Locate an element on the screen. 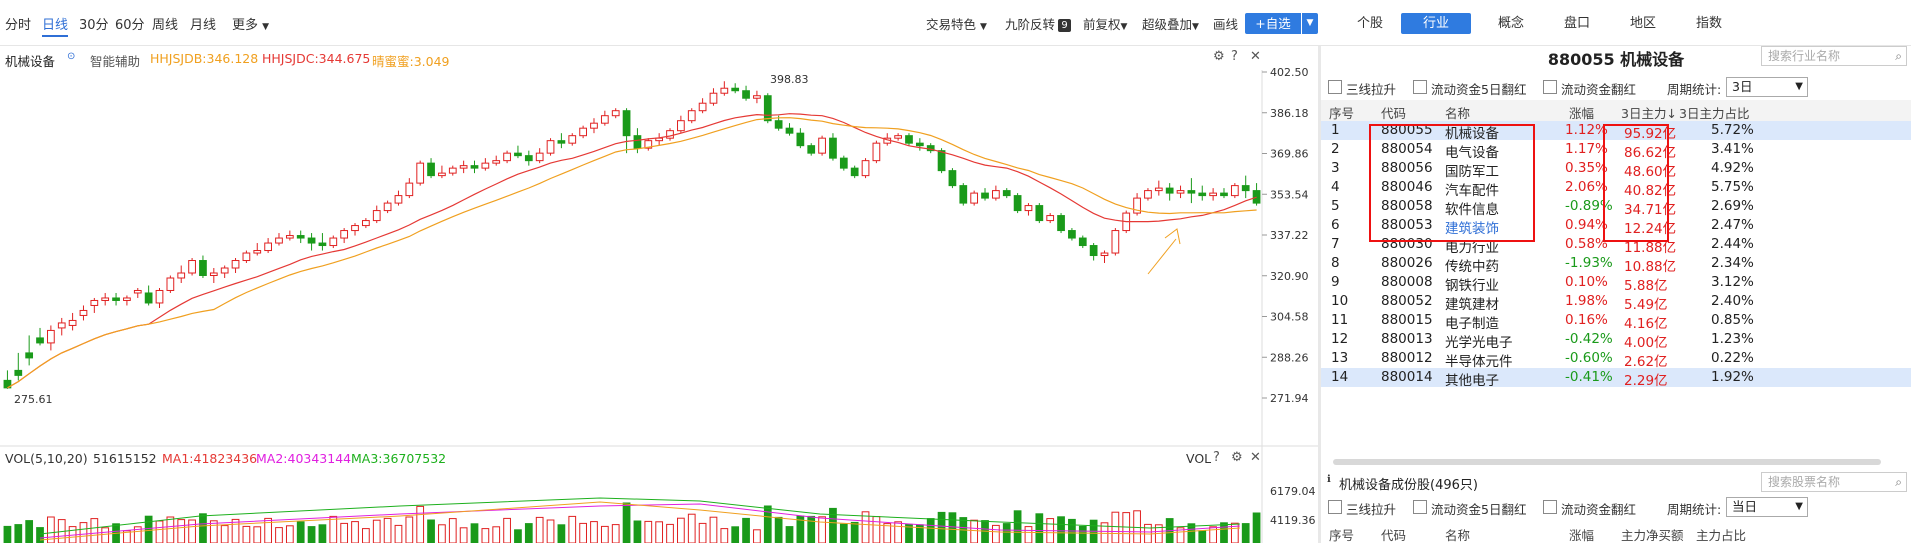 The width and height of the screenshot is (1911, 543). table-scrollbar is located at coordinates (1616, 462).